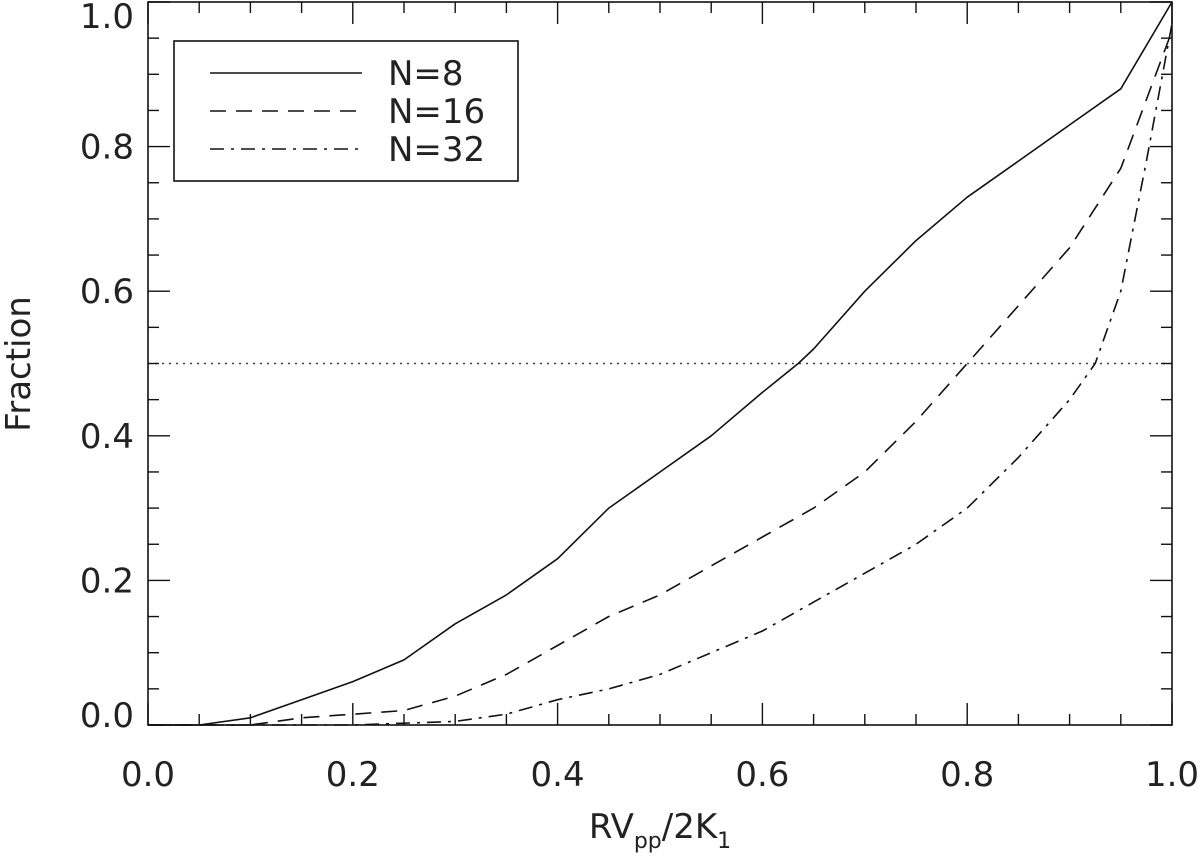 The width and height of the screenshot is (1200, 856). Describe the element at coordinates (967, 775) in the screenshot. I see `x-tick-label: 0.8` at that location.